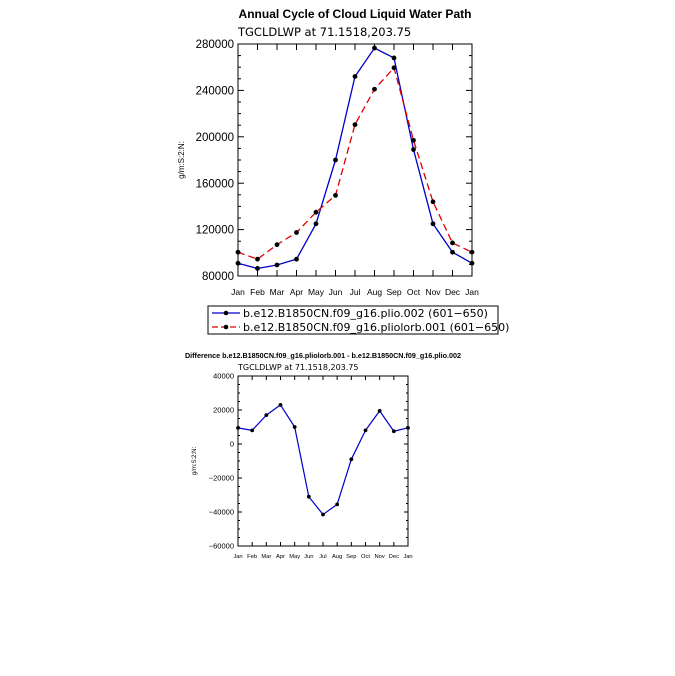  Describe the element at coordinates (324, 32) in the screenshot. I see `chart1-subtitle: TGCLDLWP at 71.1518,203.75` at that location.